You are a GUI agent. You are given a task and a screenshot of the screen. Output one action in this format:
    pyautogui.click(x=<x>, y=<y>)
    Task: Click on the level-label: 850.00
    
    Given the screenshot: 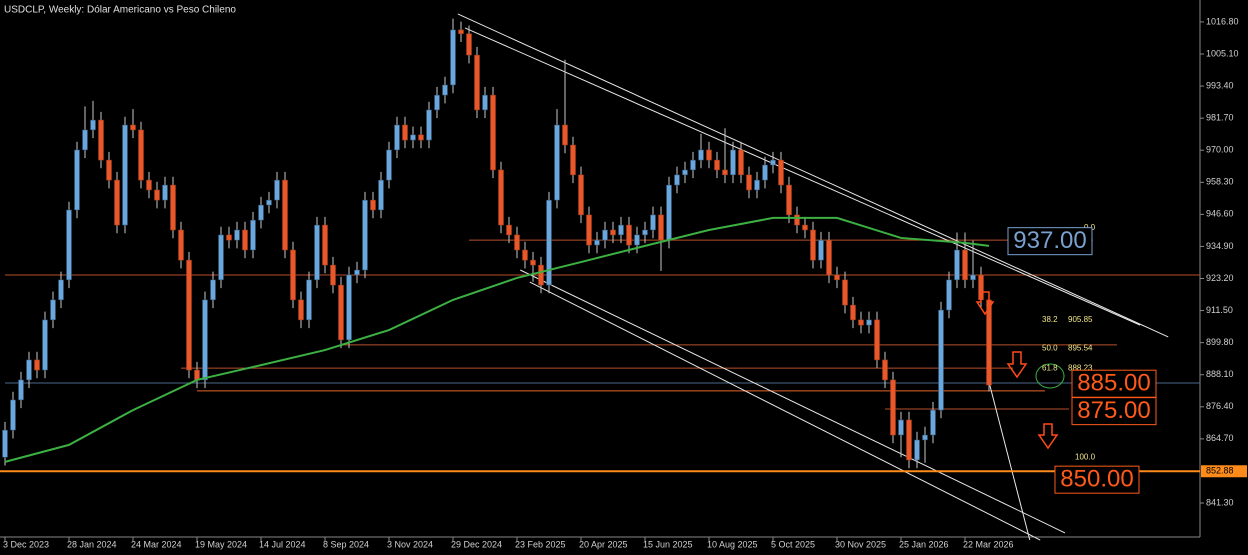 What is the action you would take?
    pyautogui.click(x=1096, y=479)
    